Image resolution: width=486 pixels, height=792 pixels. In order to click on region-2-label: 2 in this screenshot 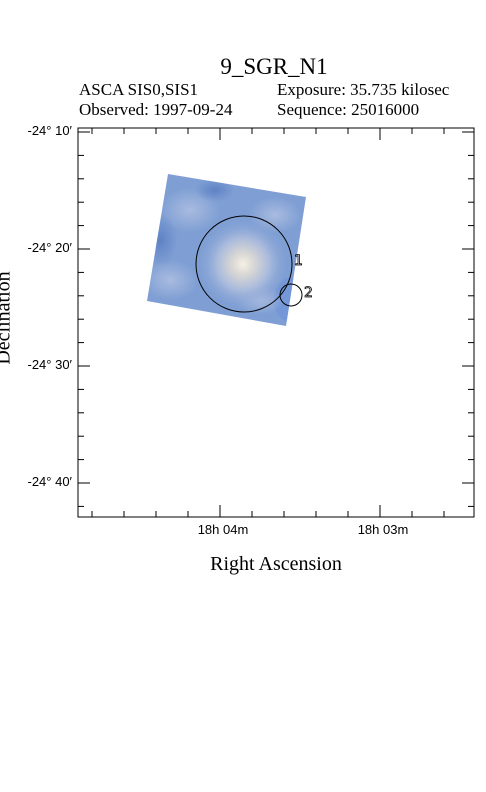, I will do `click(308, 293)`.